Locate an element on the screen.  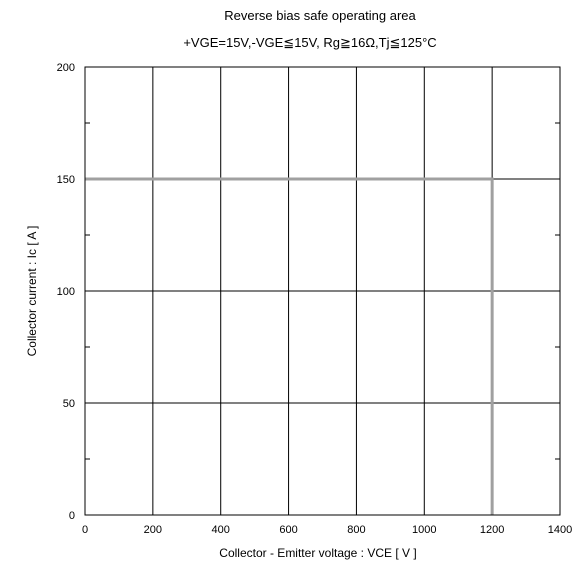
y-axis-ticks: 0 50 100 150 200 is located at coordinates (66, 292).